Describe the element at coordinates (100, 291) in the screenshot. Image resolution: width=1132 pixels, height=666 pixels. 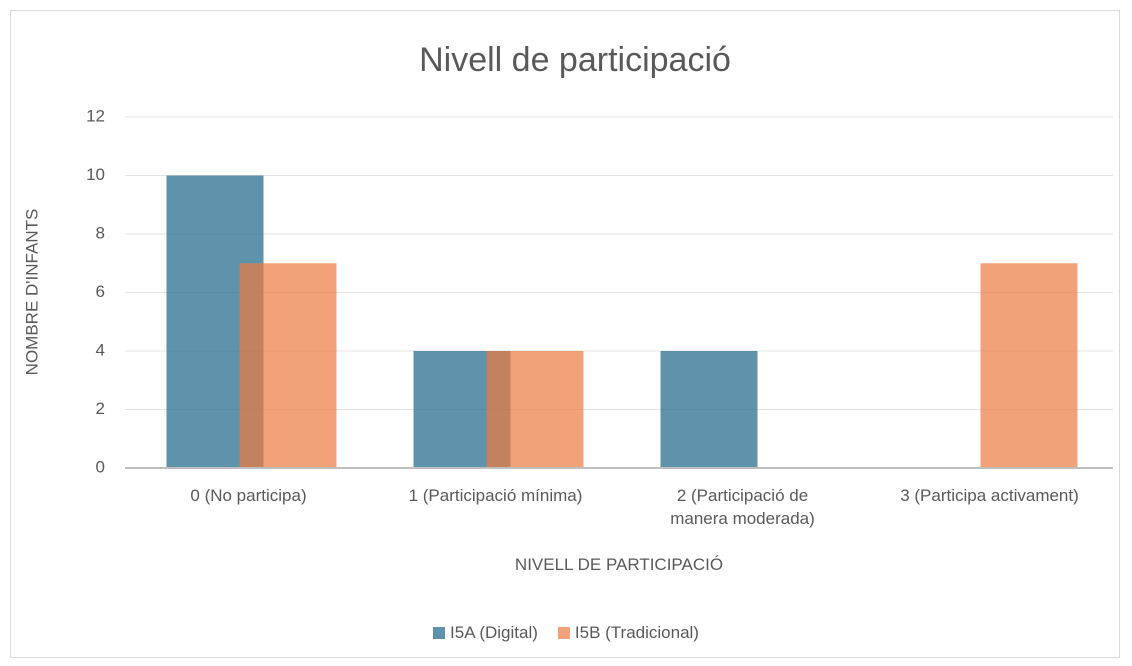
I see `y-tick-label: 6` at that location.